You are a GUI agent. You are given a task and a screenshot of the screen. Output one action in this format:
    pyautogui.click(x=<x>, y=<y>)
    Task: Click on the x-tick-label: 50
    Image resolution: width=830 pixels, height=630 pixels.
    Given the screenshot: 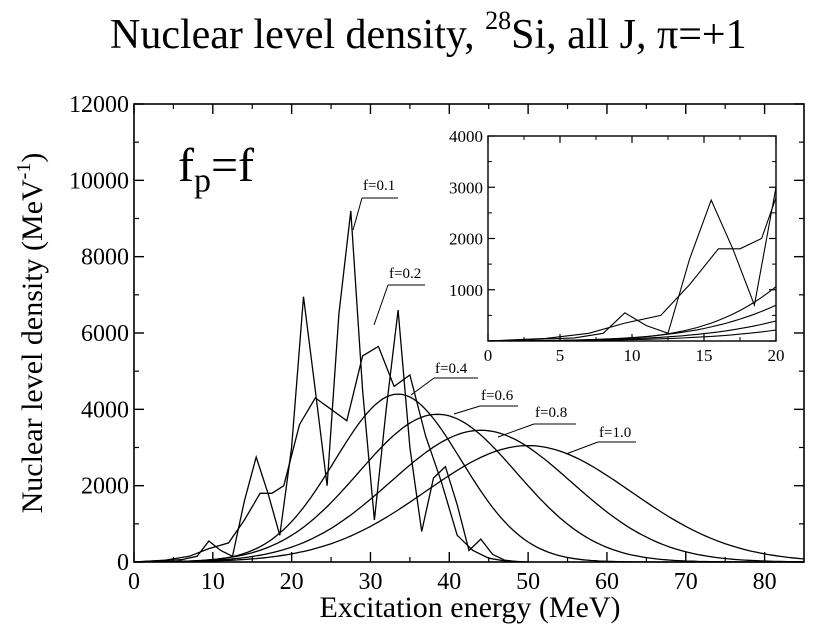 What is the action you would take?
    pyautogui.click(x=528, y=582)
    